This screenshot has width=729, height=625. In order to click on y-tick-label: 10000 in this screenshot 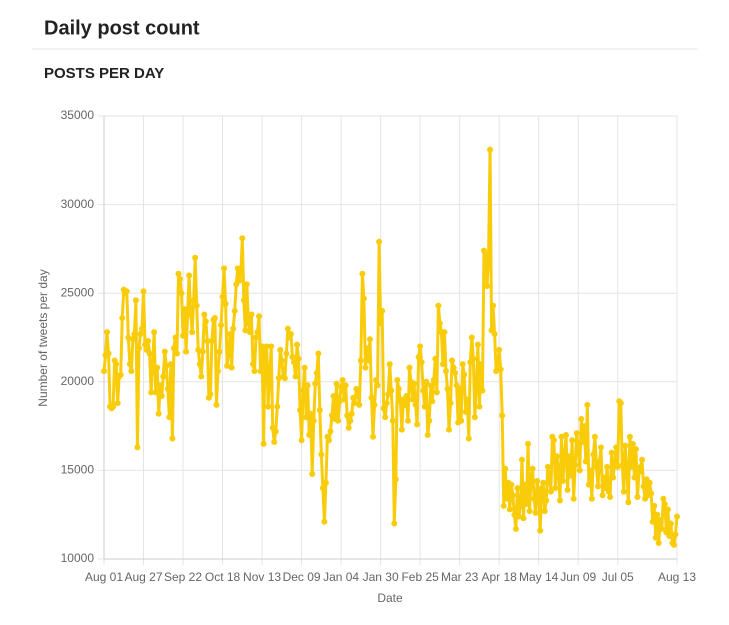, I will do `click(78, 558)`.